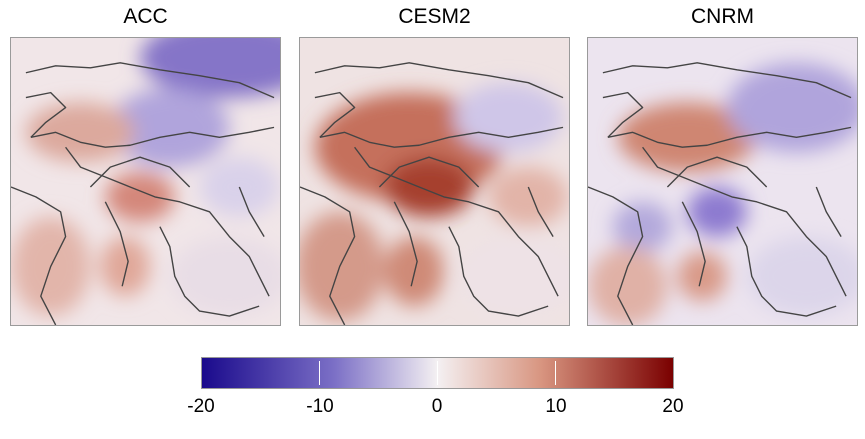 The image size is (865, 439). I want to click on colorbar-label-max: 20, so click(673, 406).